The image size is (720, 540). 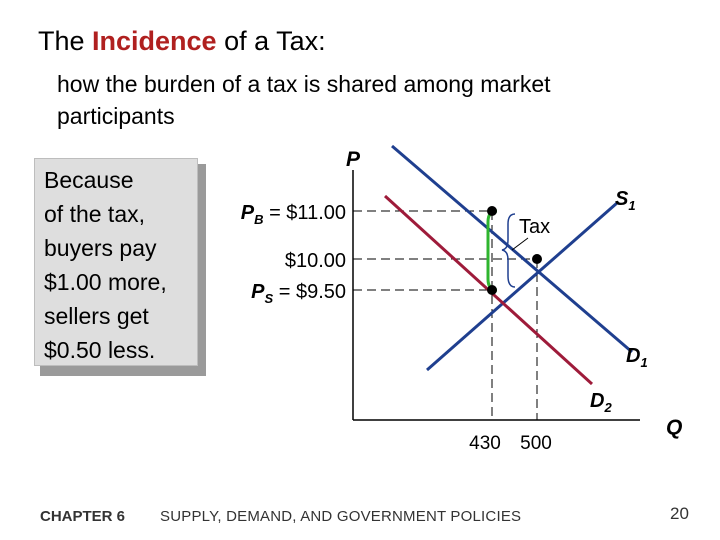 What do you see at coordinates (485, 443) in the screenshot?
I see `quantity-label-430: 430` at bounding box center [485, 443].